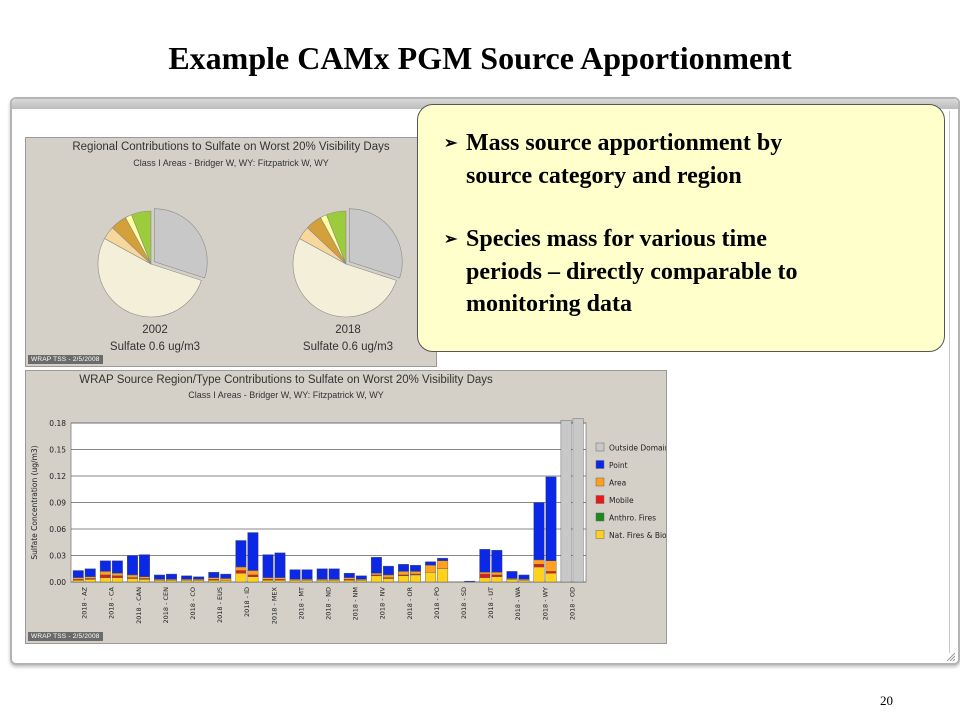 The image size is (960, 720). What do you see at coordinates (886, 700) in the screenshot?
I see `page-number: 20` at bounding box center [886, 700].